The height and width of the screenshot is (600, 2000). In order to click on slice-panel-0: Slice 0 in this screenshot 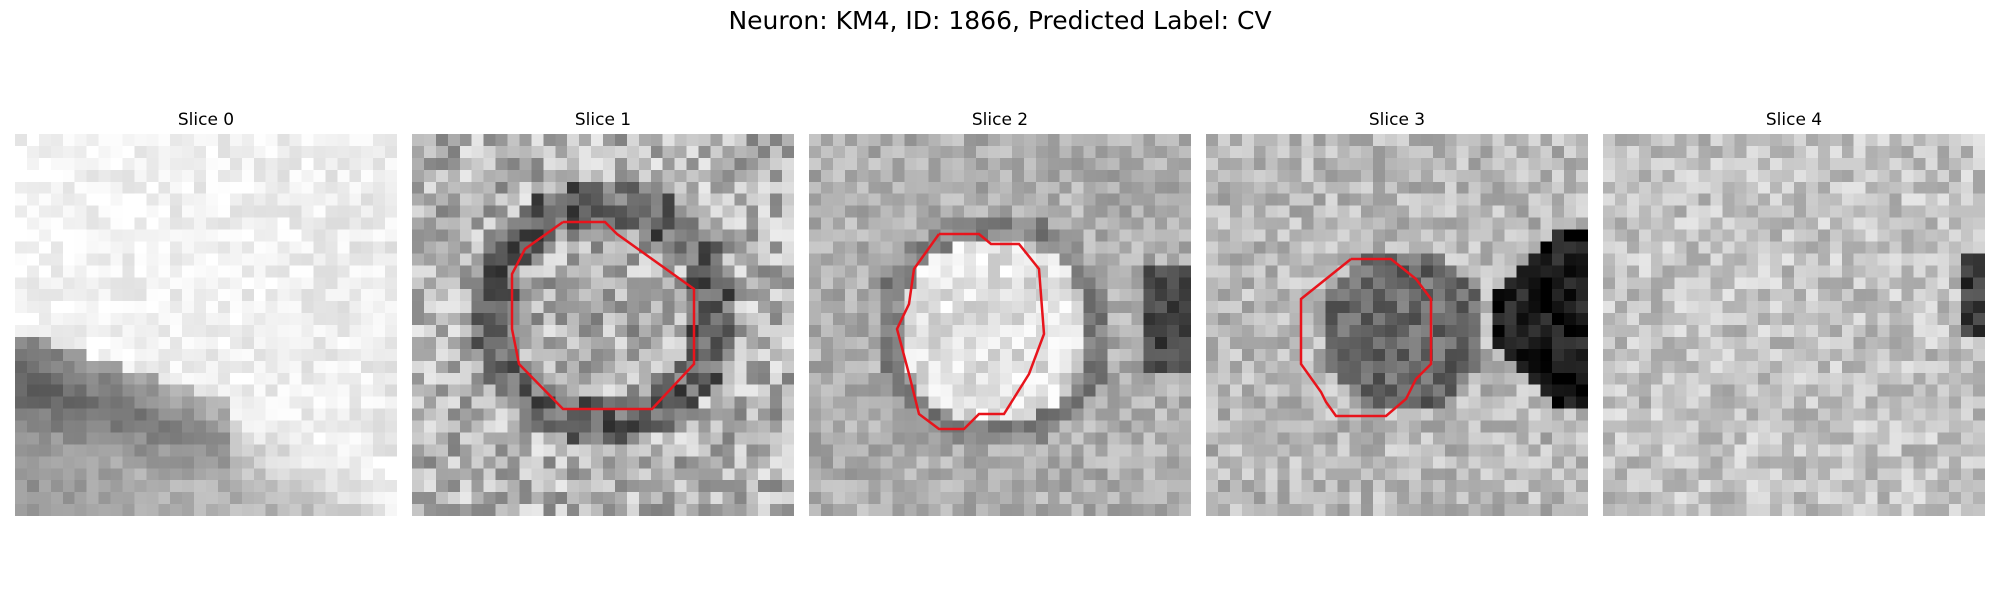, I will do `click(206, 312)`.